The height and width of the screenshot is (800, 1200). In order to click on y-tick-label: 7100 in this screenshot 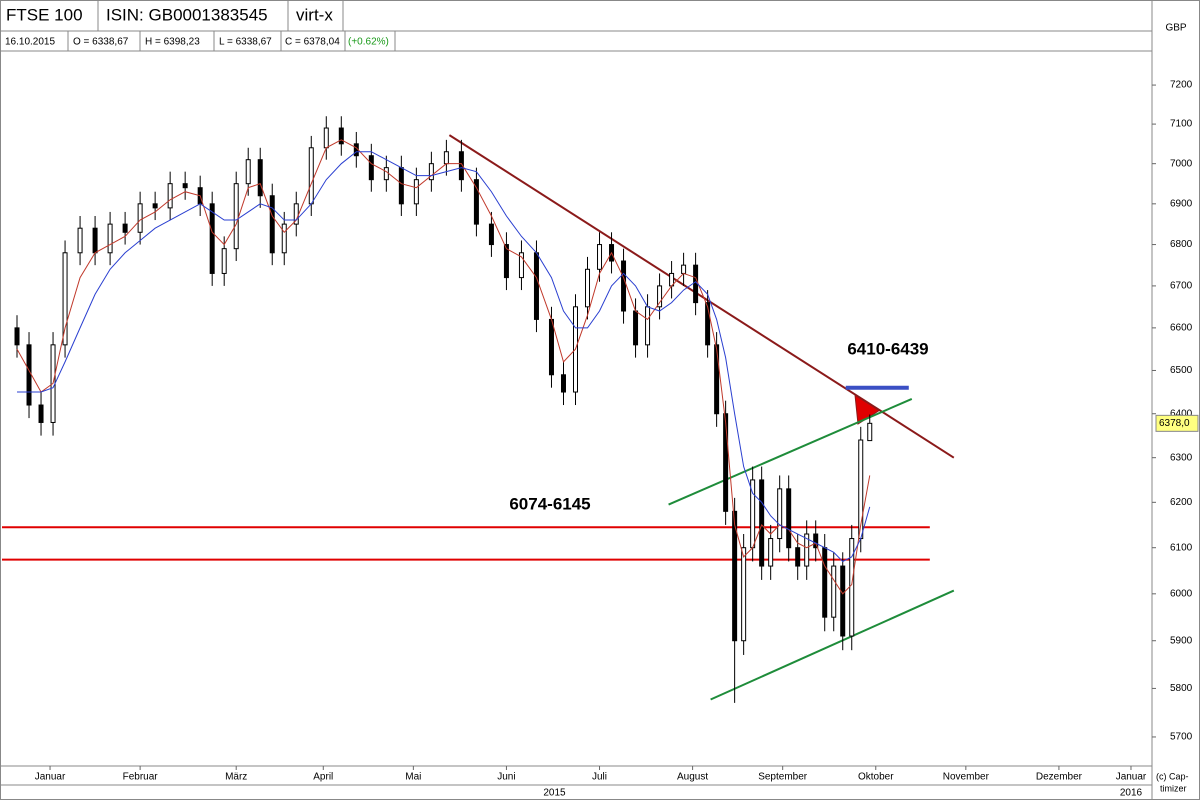, I will do `click(1181, 124)`.